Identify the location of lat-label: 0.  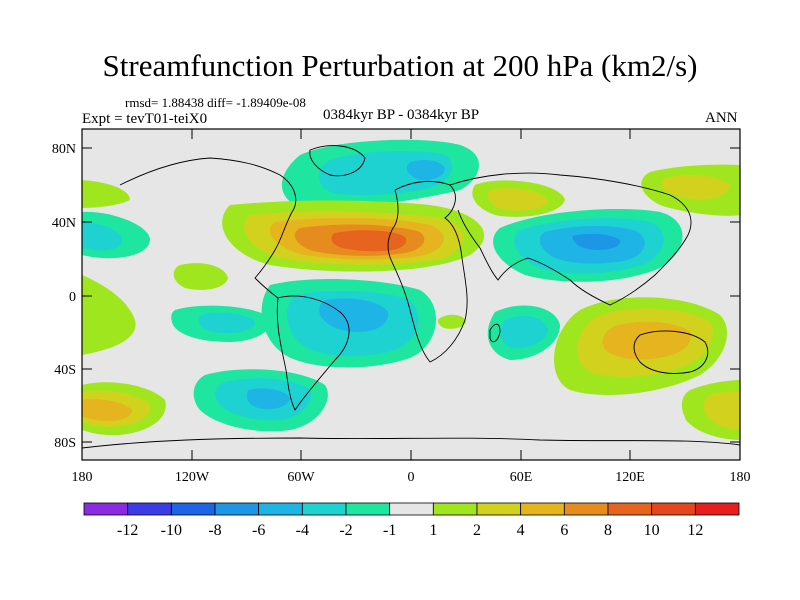
(72, 297).